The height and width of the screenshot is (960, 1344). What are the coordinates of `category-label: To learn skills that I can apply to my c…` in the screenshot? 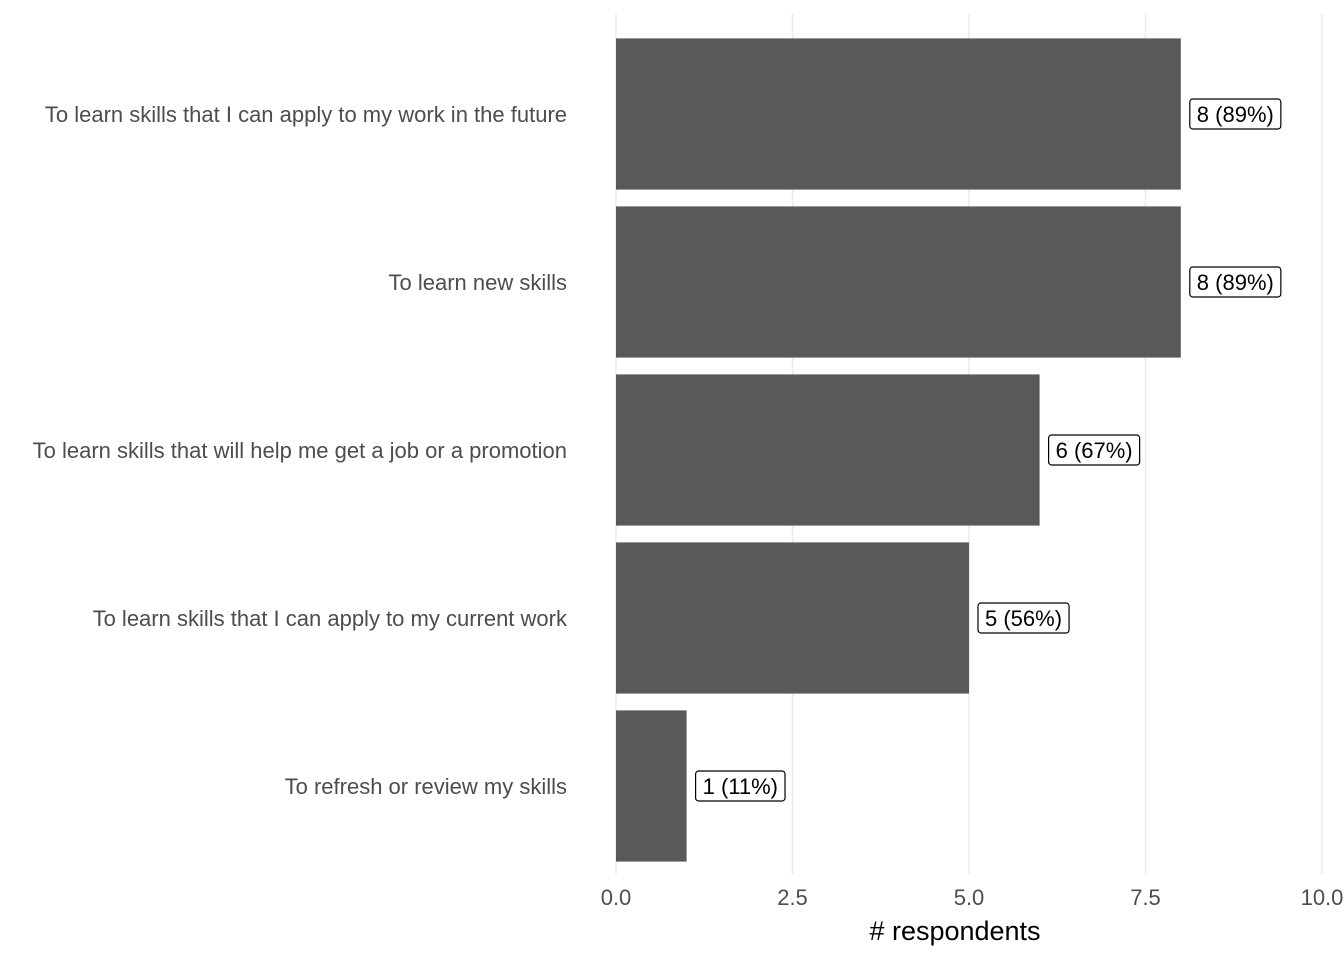 It's located at (330, 618).